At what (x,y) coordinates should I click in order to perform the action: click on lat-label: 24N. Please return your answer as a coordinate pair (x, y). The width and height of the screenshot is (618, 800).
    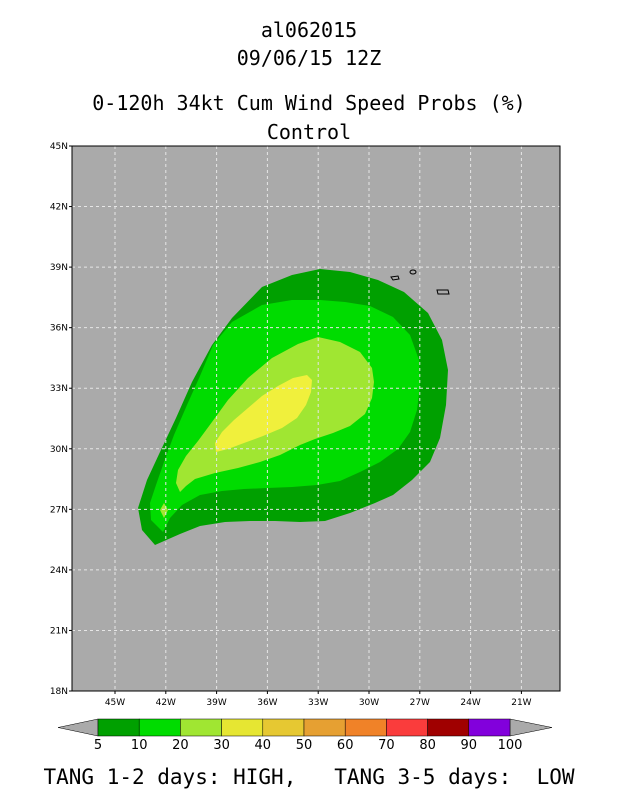
    Looking at the image, I should click on (59, 571).